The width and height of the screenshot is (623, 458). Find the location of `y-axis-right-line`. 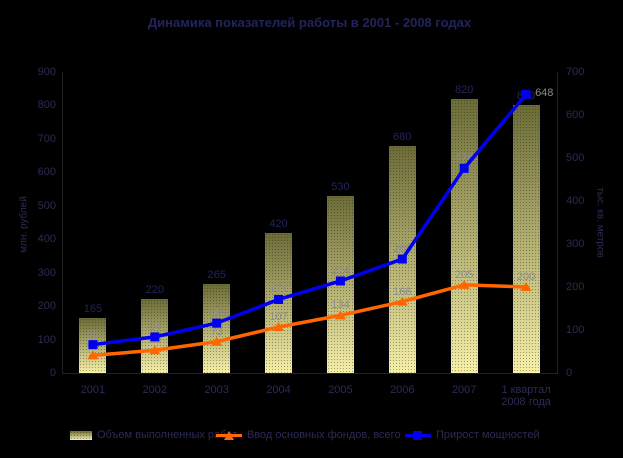

y-axis-right-line is located at coordinates (557, 222).